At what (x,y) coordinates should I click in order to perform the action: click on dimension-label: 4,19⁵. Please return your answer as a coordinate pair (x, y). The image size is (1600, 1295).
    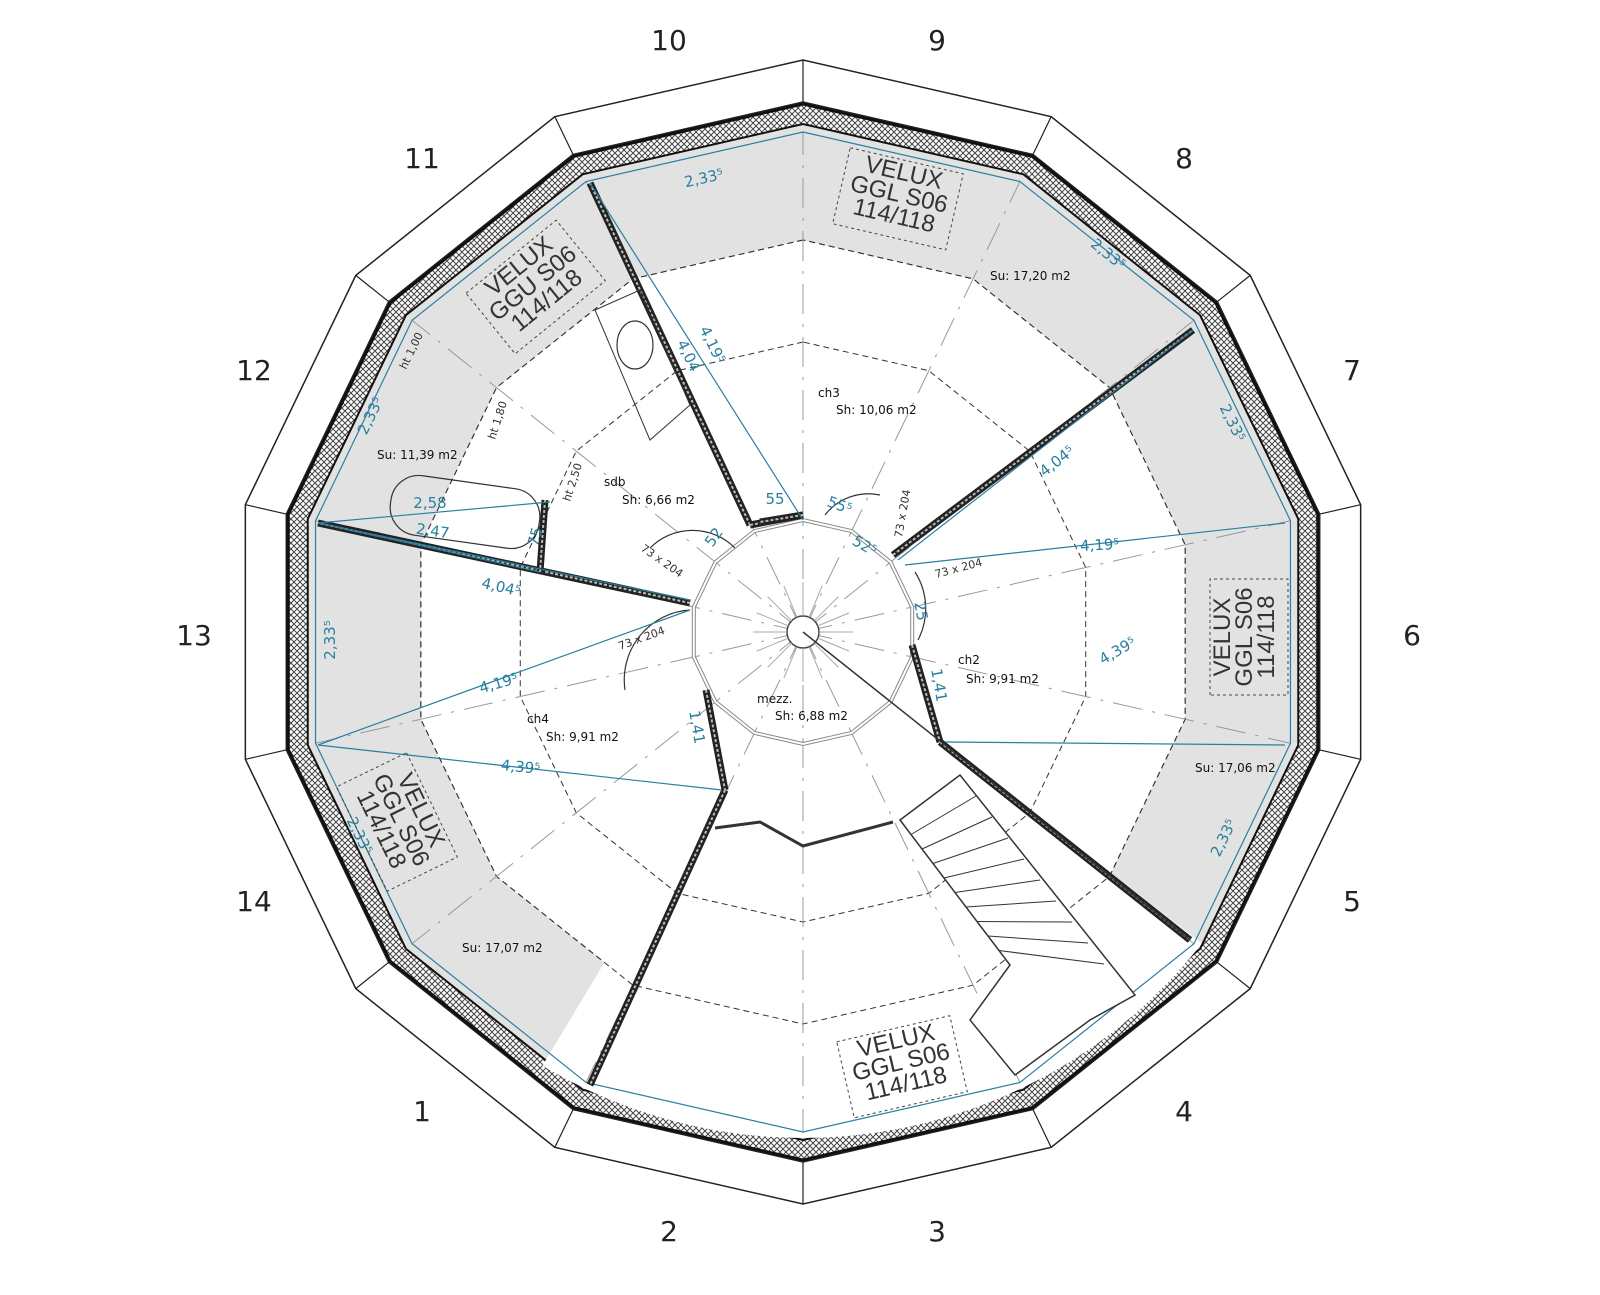
    Looking at the image, I should click on (1100, 545).